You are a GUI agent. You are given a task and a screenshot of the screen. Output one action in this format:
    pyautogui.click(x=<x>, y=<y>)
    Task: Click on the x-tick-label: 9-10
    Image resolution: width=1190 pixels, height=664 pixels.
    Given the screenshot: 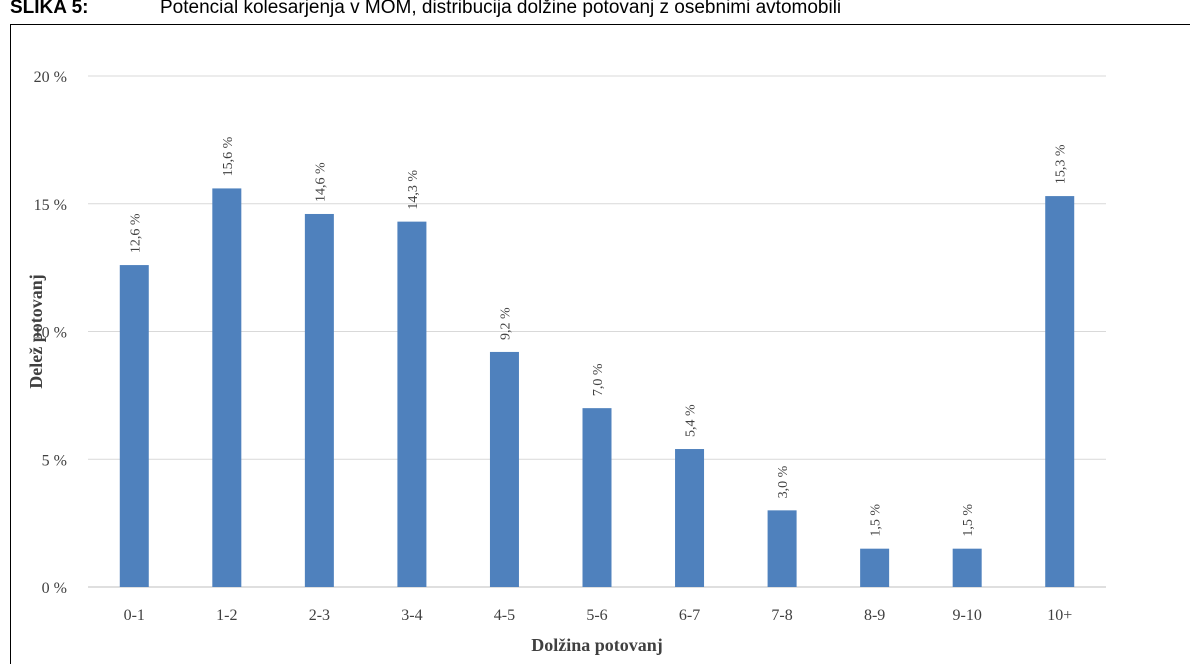 What is the action you would take?
    pyautogui.click(x=967, y=615)
    